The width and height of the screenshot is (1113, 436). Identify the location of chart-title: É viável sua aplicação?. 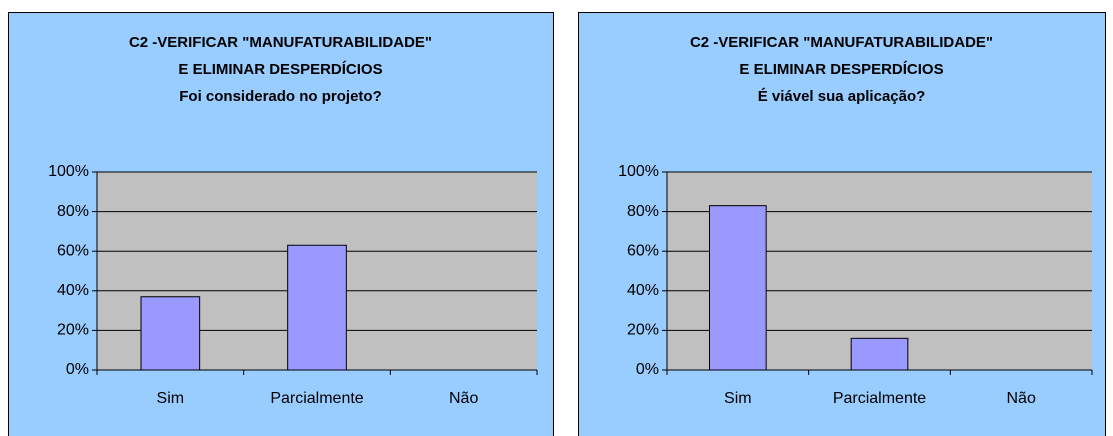
(842, 96).